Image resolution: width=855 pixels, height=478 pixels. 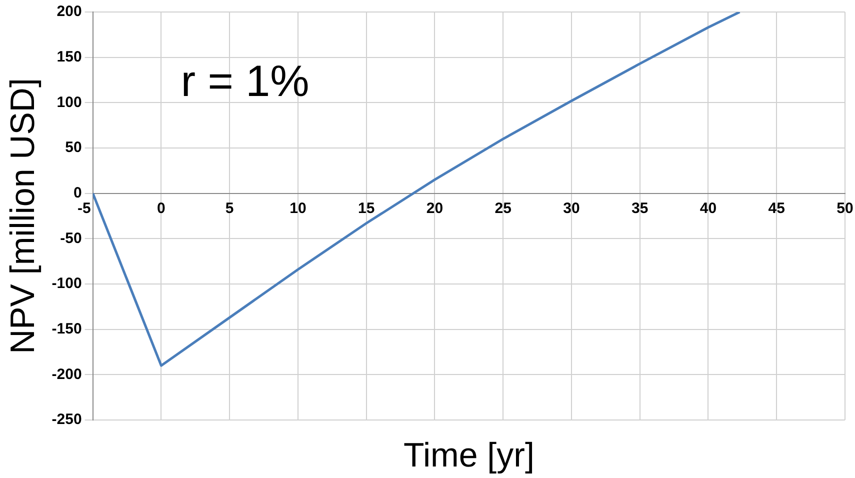 I want to click on y-tick-label: -150, so click(x=67, y=329).